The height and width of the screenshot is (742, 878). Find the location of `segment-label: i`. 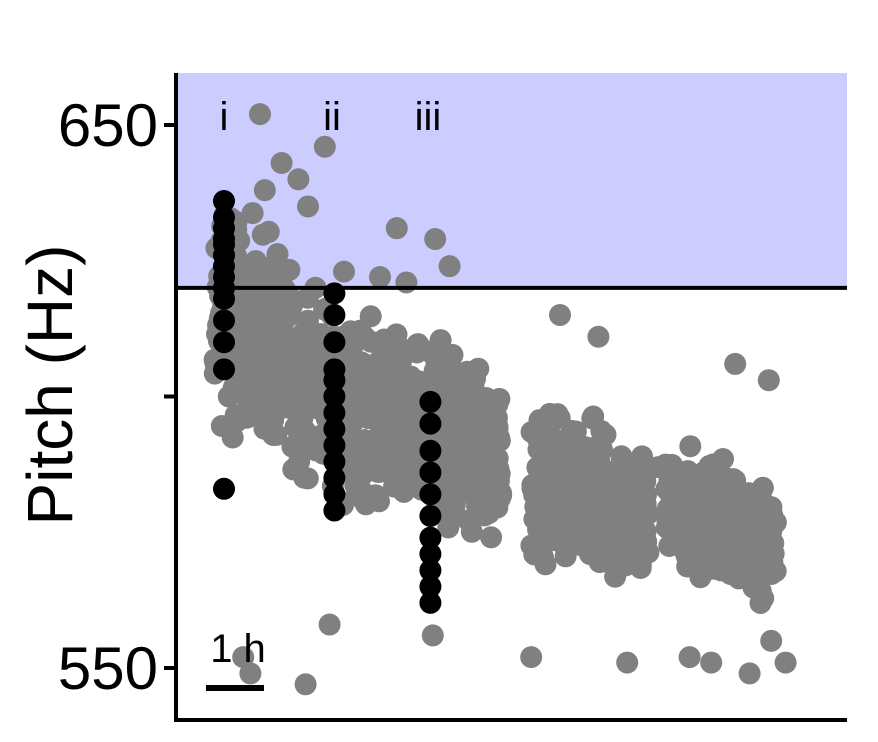

segment-label: i is located at coordinates (224, 117).